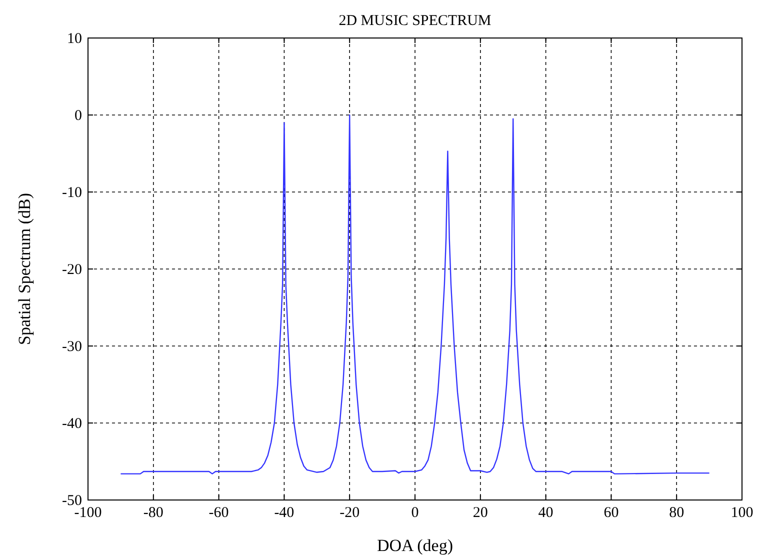 The width and height of the screenshot is (761, 559). Describe the element at coordinates (546, 513) in the screenshot. I see `x-tick-label: 40` at that location.